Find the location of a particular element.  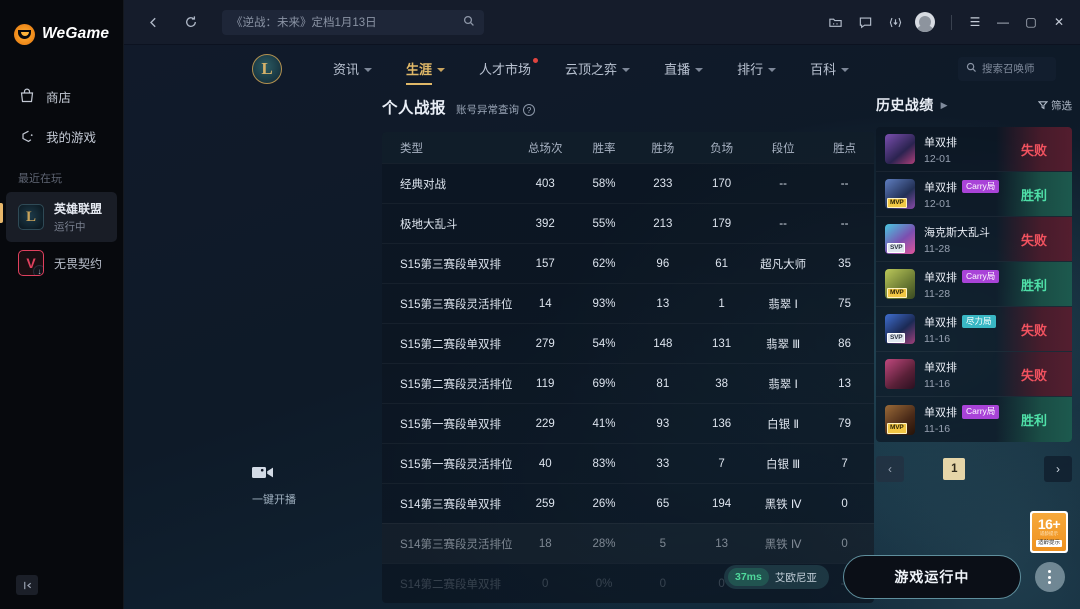

table-row: S15第二赛段灵活排位 119 69% 81 38 翡翠 Ⅰ 13 is located at coordinates (628, 383).